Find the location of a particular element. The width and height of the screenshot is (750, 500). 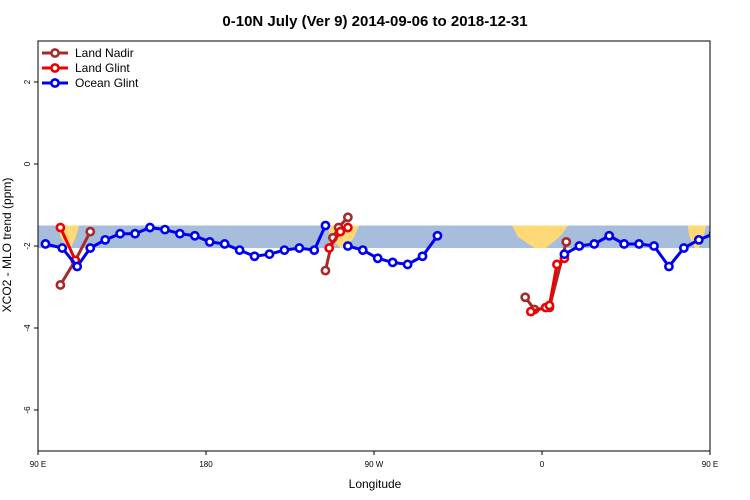

legend-item-land-glint: Land Glint is located at coordinates (86, 68).